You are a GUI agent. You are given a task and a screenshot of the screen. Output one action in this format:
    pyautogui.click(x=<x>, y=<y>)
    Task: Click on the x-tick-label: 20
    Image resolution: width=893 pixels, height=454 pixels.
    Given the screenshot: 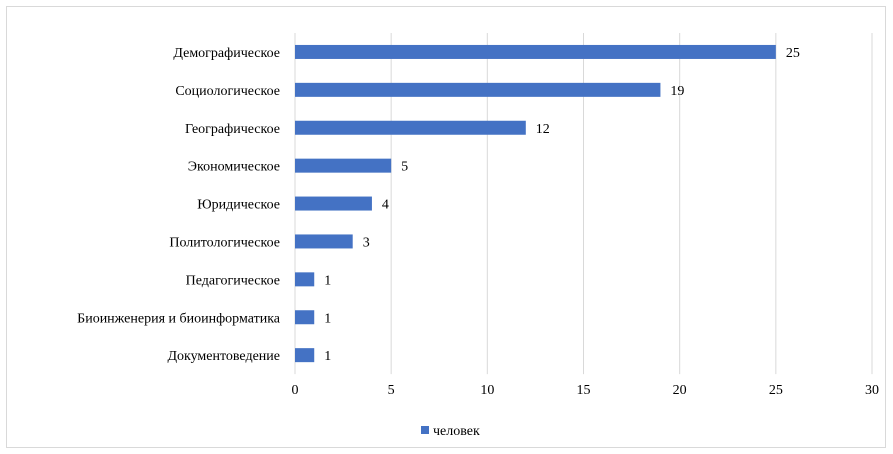 What is the action you would take?
    pyautogui.click(x=680, y=390)
    